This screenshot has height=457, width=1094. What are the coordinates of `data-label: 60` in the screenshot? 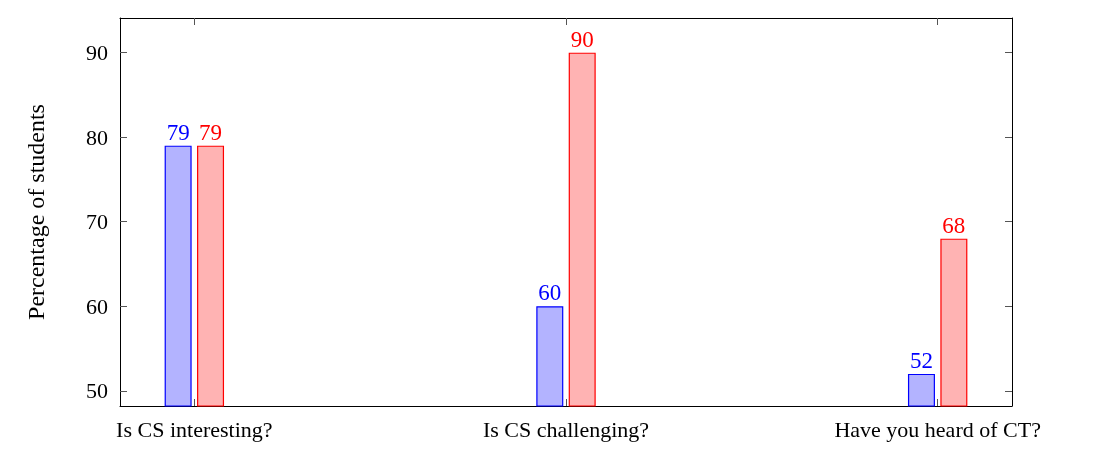 It's located at (550, 293).